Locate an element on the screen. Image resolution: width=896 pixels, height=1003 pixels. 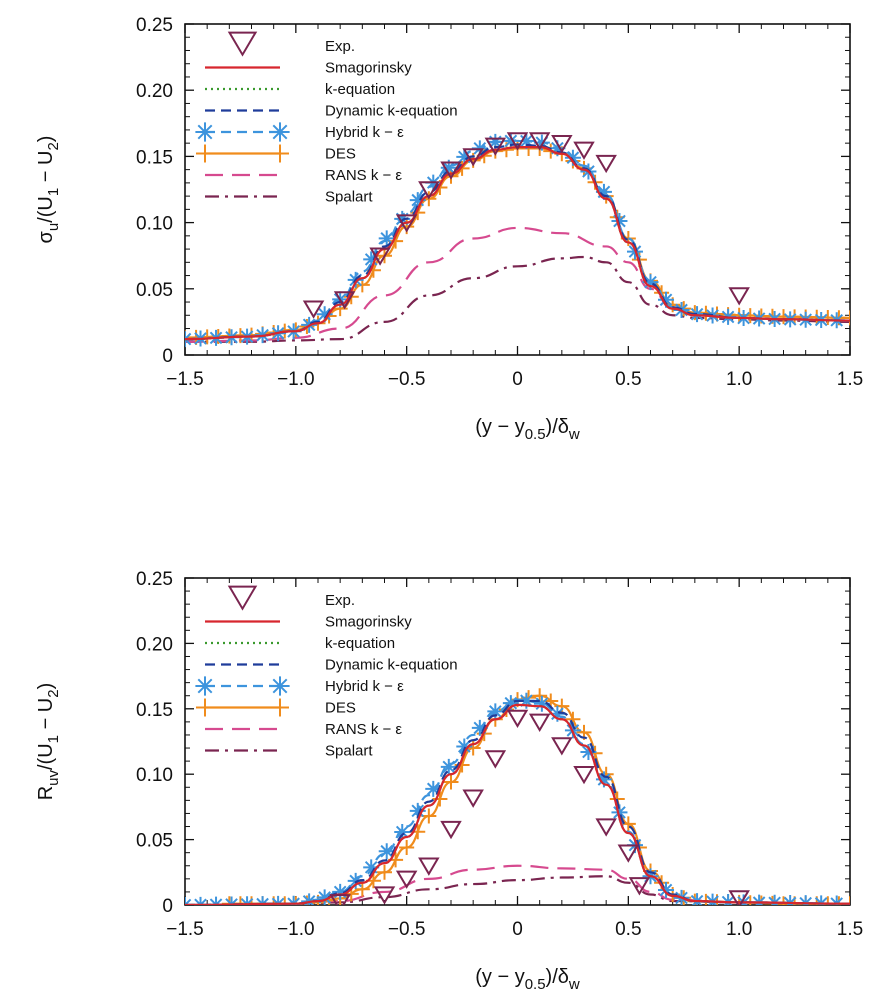
y-tick-label: 0.10 is located at coordinates (154, 224).